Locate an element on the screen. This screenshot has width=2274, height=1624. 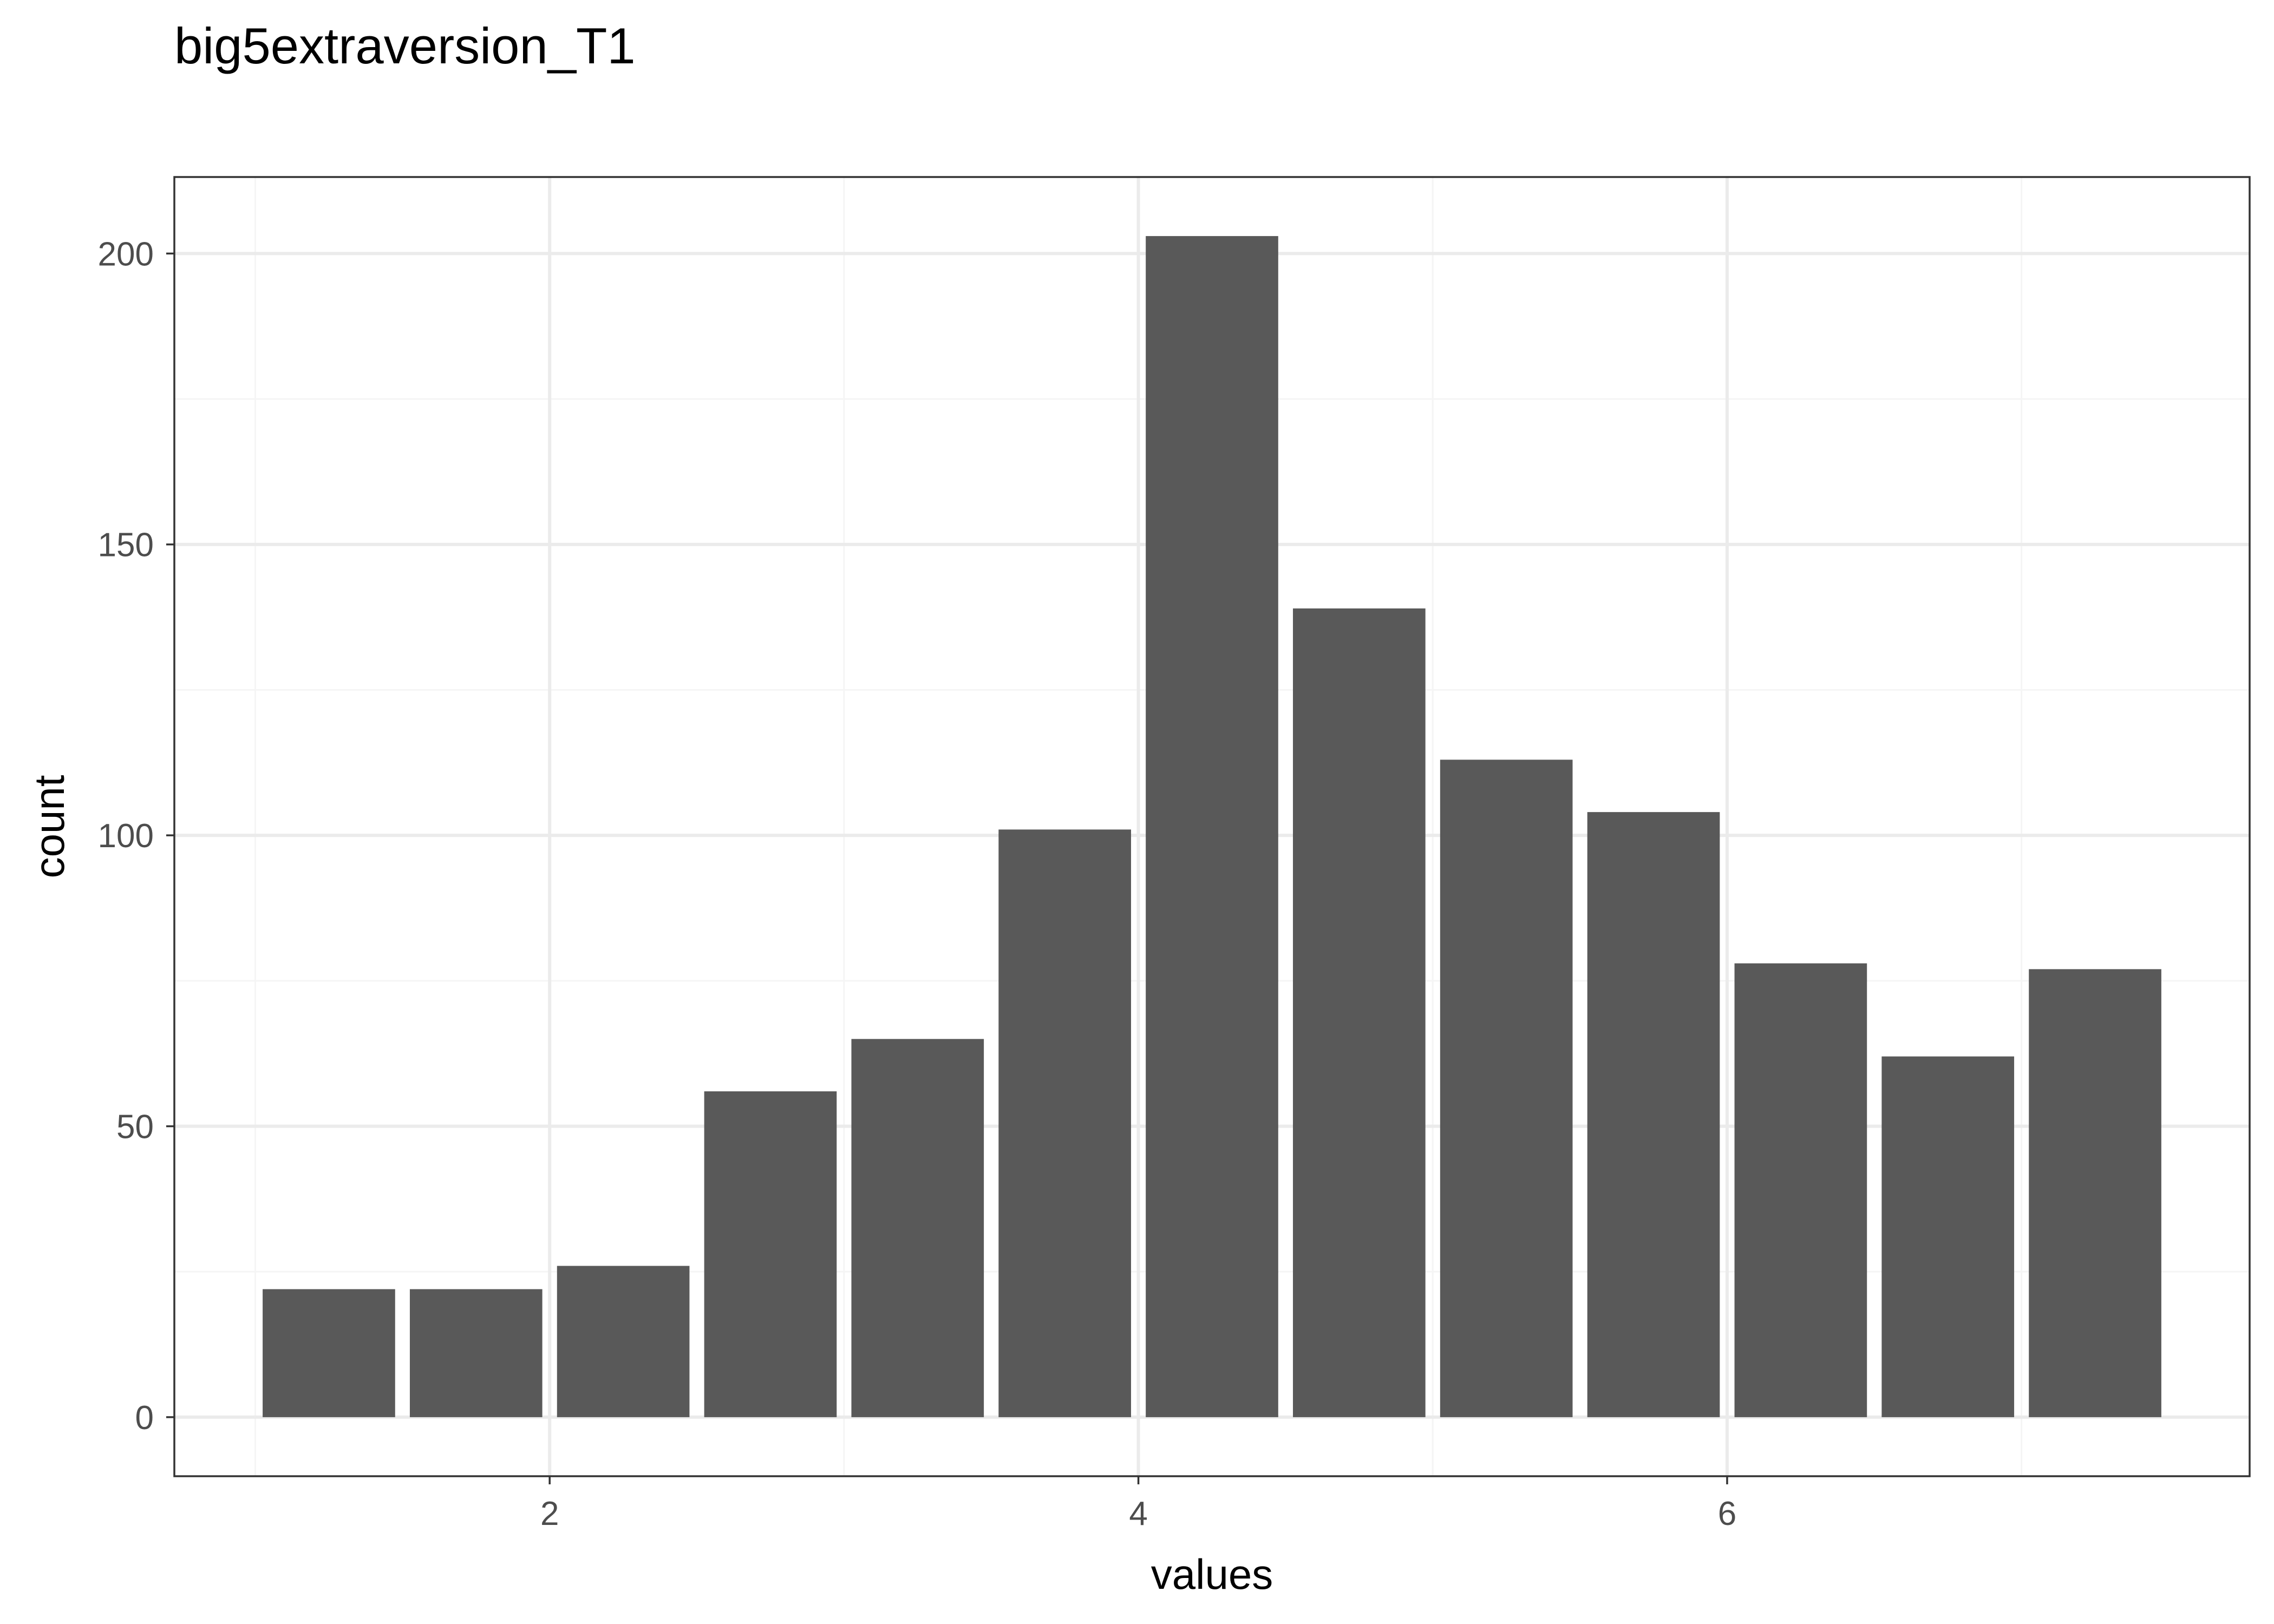
x-tick-label: 4 is located at coordinates (1138, 1514).